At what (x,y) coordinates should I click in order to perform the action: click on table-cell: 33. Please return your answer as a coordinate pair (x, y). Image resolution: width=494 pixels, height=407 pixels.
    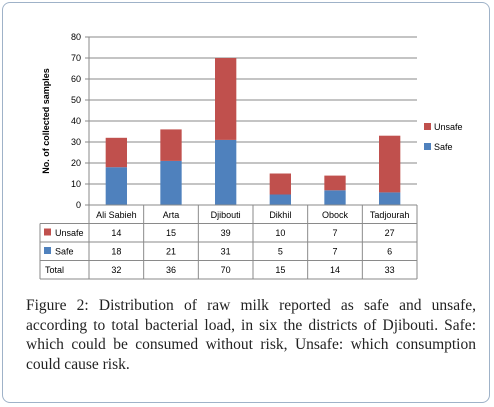
    Looking at the image, I should click on (390, 270).